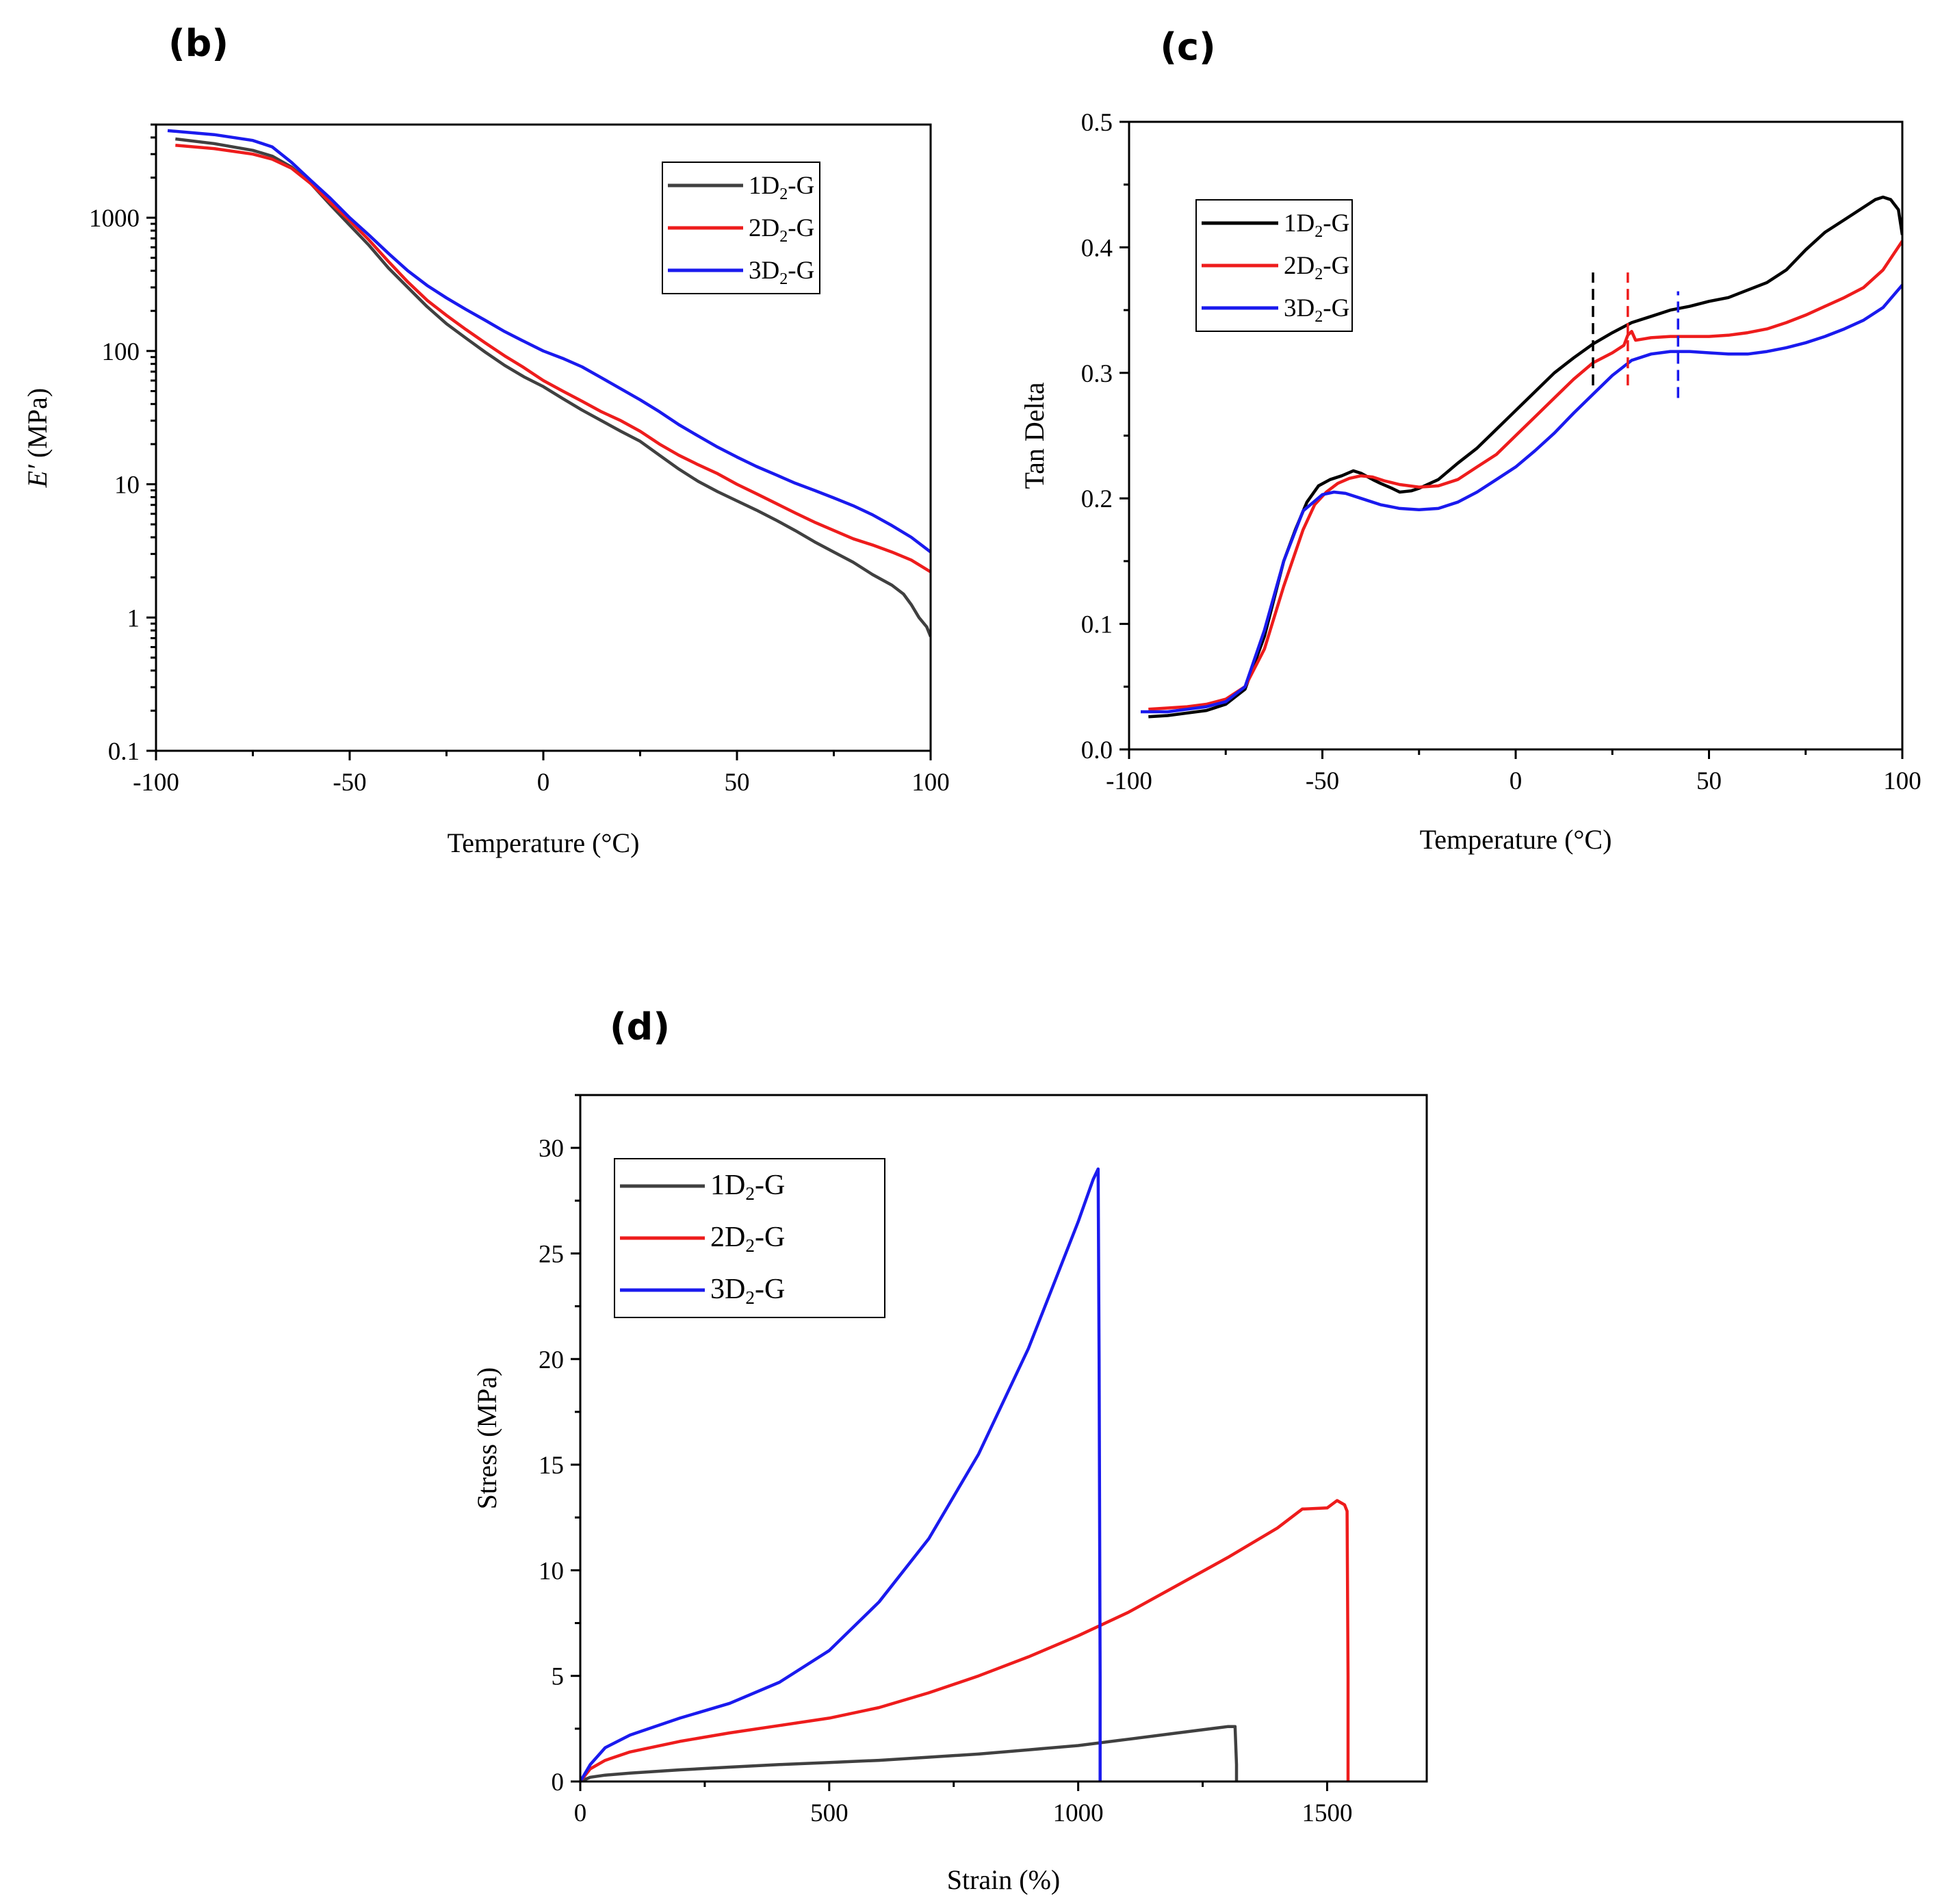  Describe the element at coordinates (121, 352) in the screenshot. I see `y-tick-label: 100` at that location.